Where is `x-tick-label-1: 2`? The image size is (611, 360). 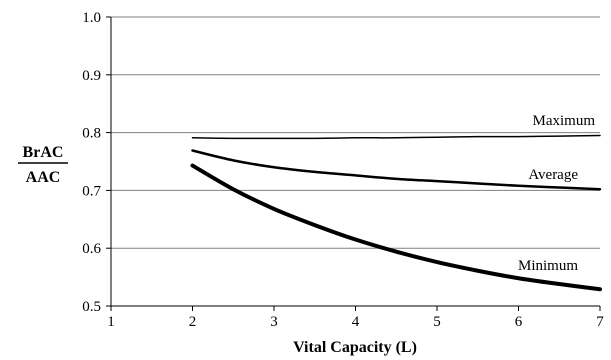 x-tick-label-1: 2 is located at coordinates (193, 322).